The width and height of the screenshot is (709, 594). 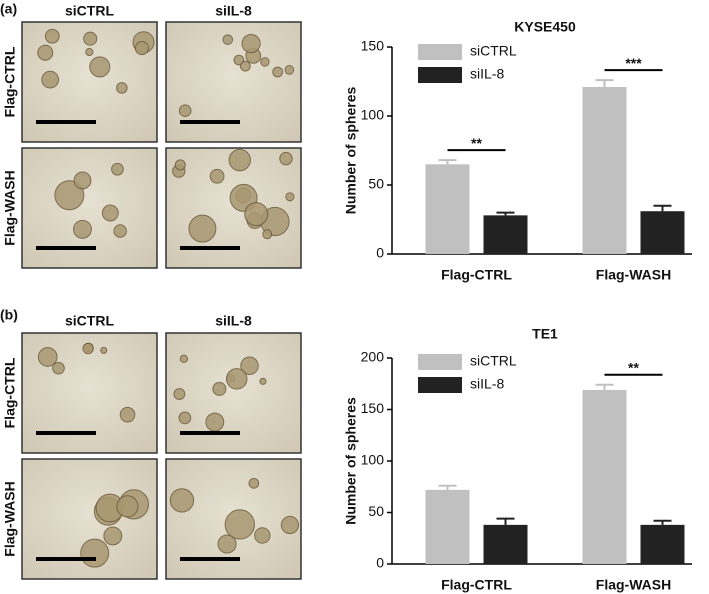 What do you see at coordinates (9, 315) in the screenshot?
I see `panel-label: (b)` at bounding box center [9, 315].